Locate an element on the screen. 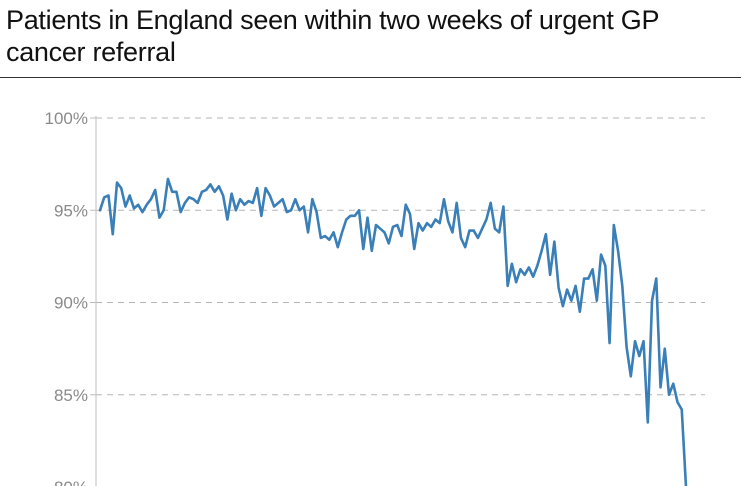 The height and width of the screenshot is (486, 741). y-tick-label: 80% is located at coordinates (71, 482).